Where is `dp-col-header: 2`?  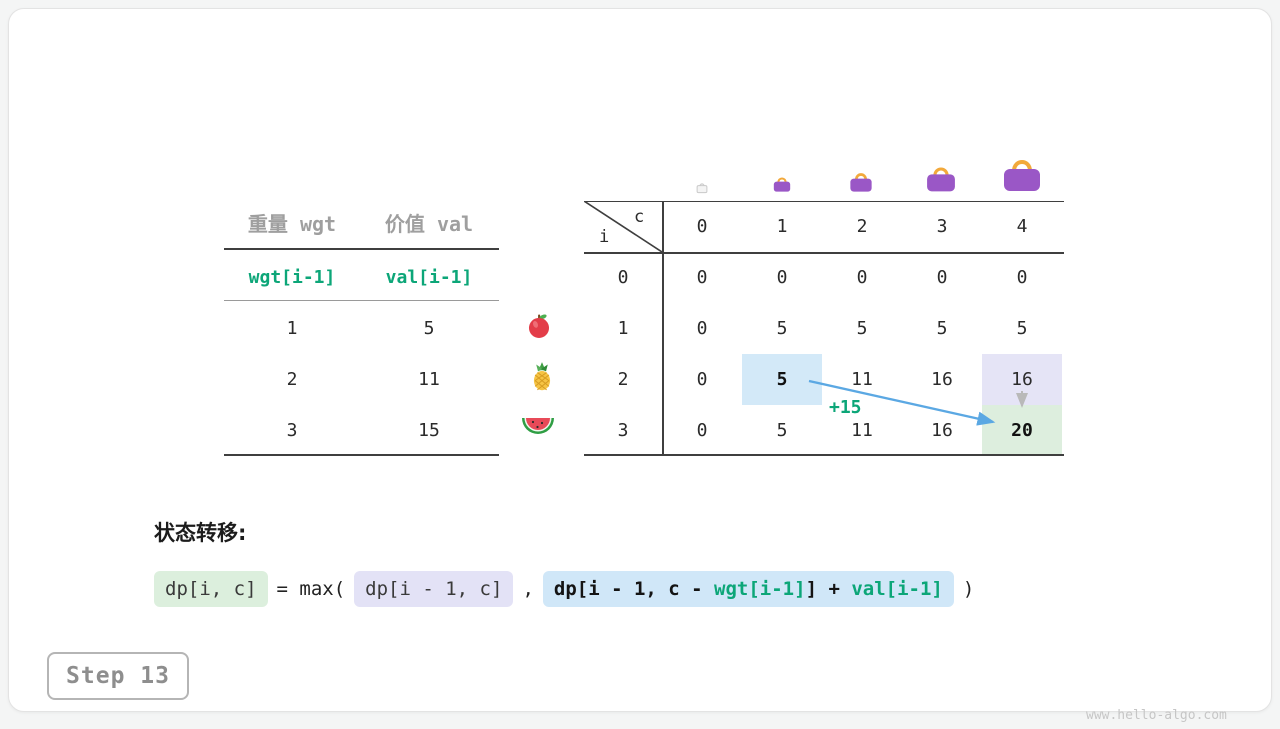 dp-col-header: 2 is located at coordinates (862, 226).